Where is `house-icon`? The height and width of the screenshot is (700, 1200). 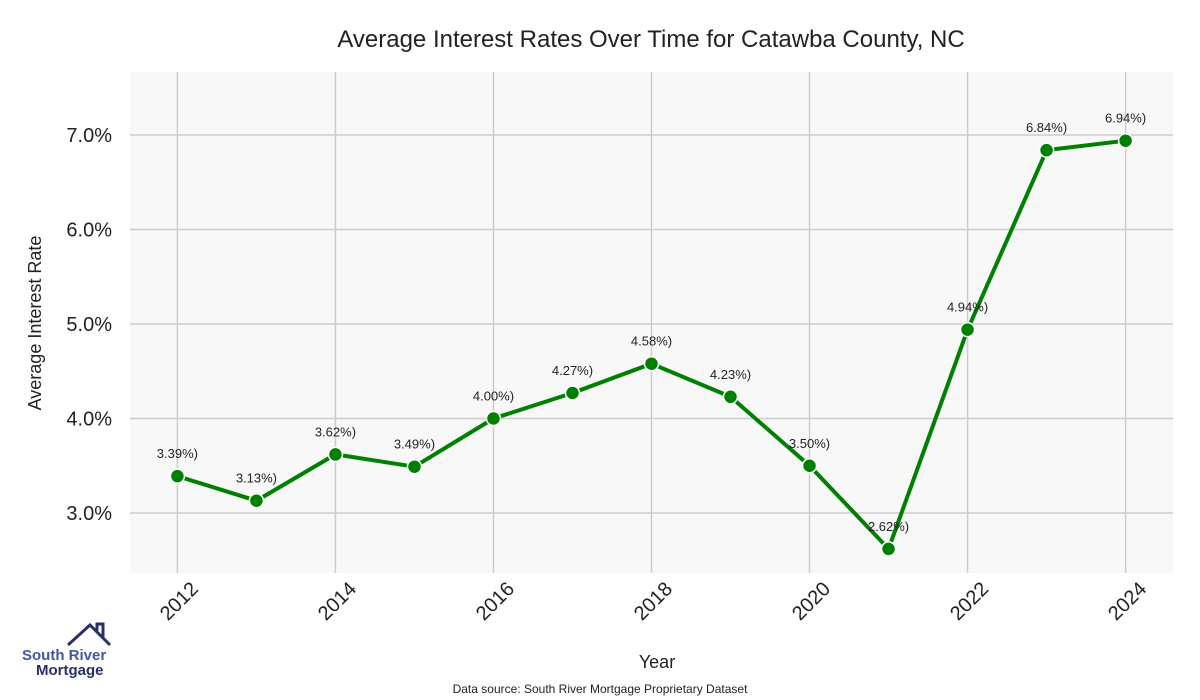 house-icon is located at coordinates (89, 634).